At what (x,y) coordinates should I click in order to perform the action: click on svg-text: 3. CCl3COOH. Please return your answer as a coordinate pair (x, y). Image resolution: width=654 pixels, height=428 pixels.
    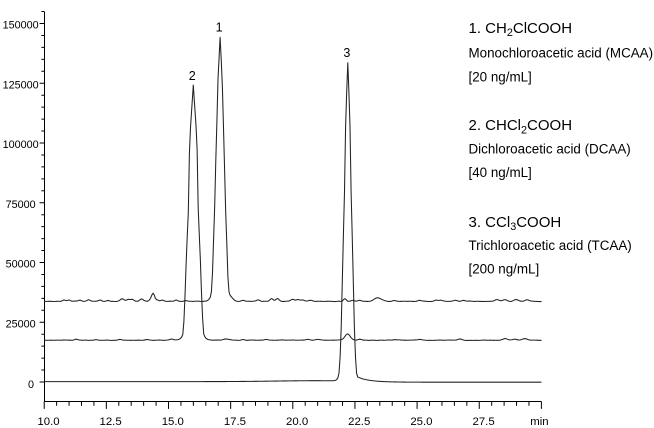
    Looking at the image, I should click on (515, 223).